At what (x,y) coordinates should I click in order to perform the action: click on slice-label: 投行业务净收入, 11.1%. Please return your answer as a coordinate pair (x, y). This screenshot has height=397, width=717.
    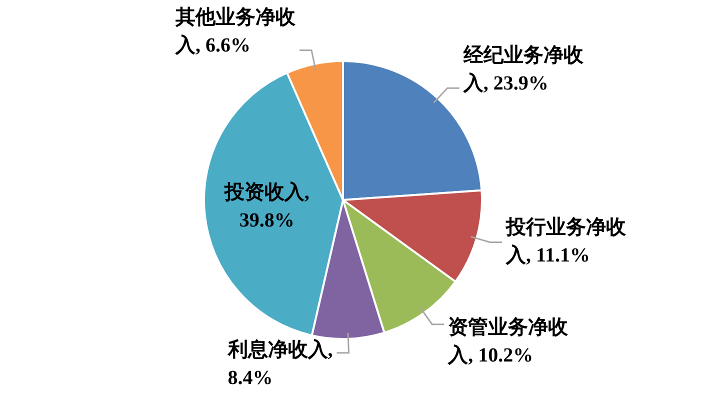
    Looking at the image, I should click on (566, 241).